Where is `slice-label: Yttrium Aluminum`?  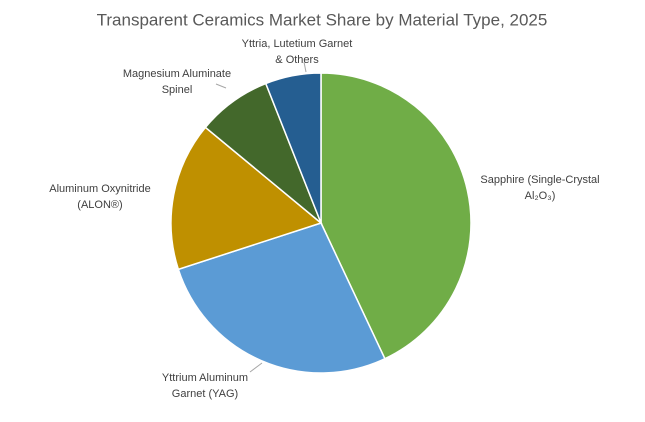 slice-label: Yttrium Aluminum is located at coordinates (205, 378).